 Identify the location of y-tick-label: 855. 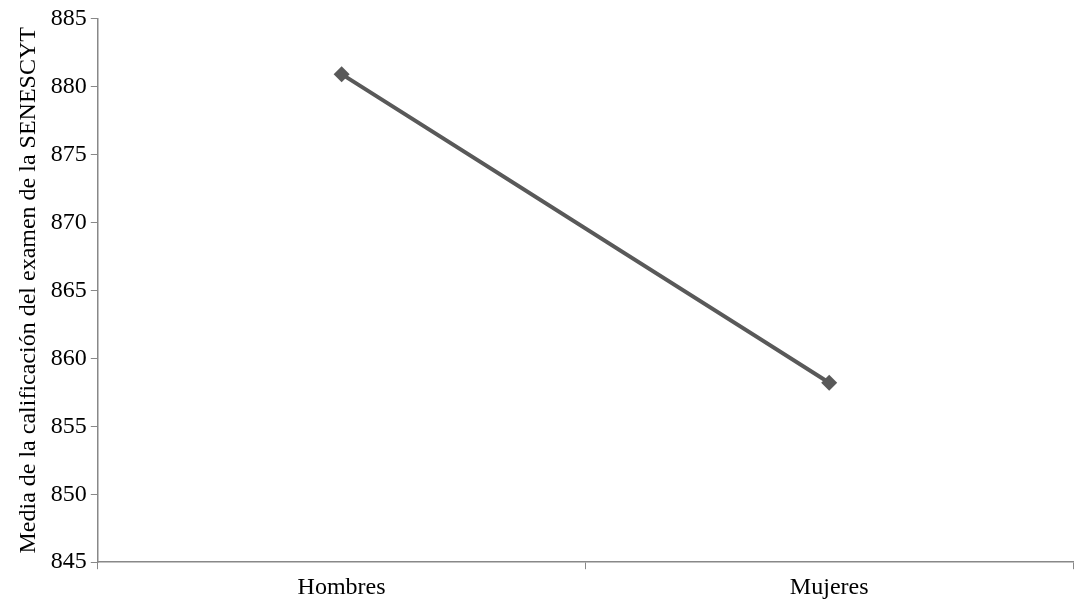
(68, 424).